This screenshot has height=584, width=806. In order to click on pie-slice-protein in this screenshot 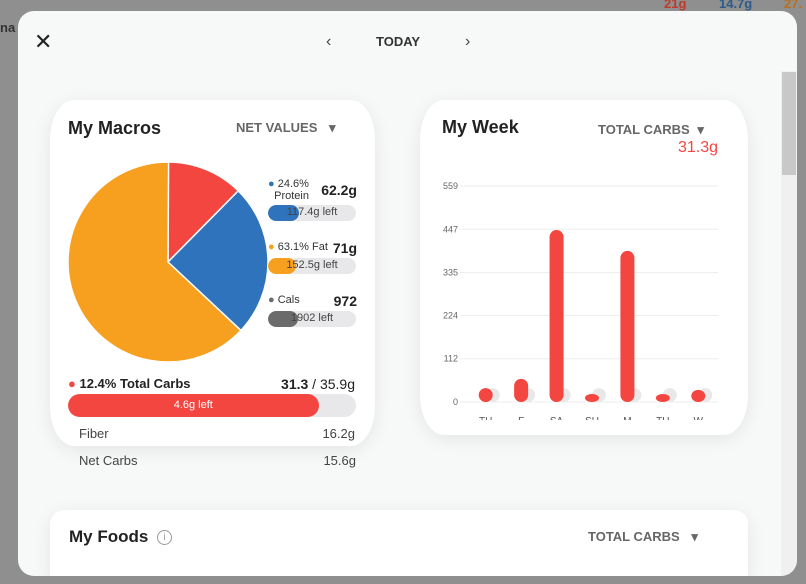, I will do `click(217, 260)`.